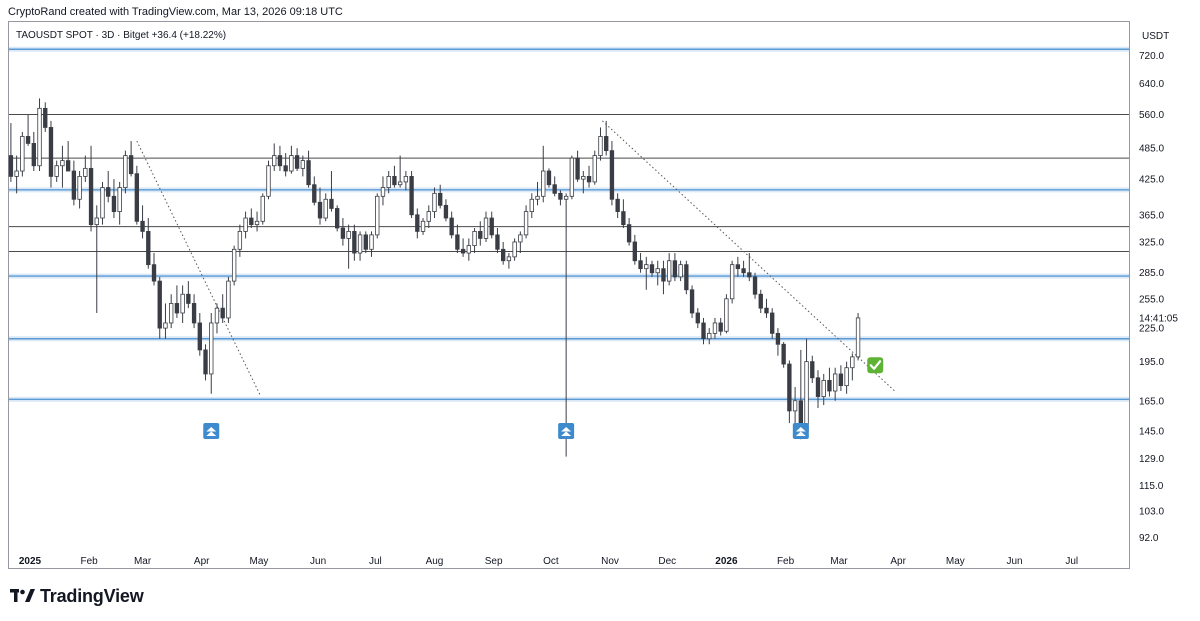  What do you see at coordinates (1156, 36) in the screenshot?
I see `price-unit-label: USDT` at bounding box center [1156, 36].